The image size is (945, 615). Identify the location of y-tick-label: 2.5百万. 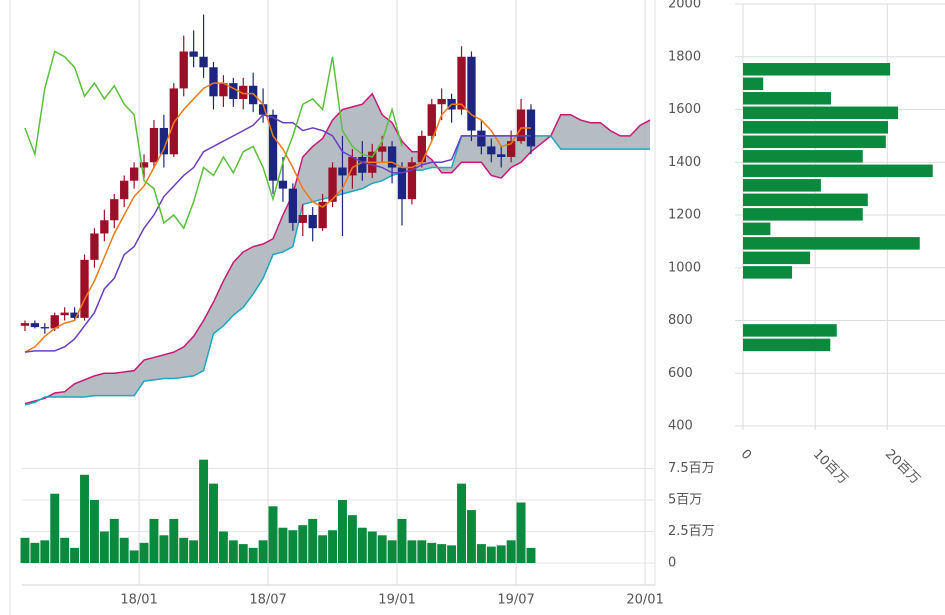
(691, 531).